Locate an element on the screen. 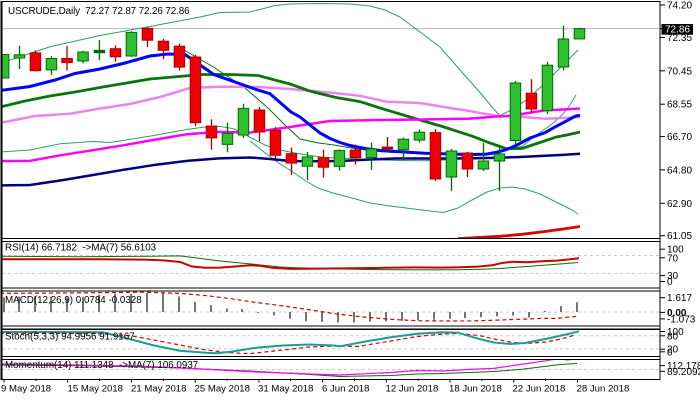 The height and width of the screenshot is (405, 700). svg-text: 25 May 2018 is located at coordinates (222, 389).